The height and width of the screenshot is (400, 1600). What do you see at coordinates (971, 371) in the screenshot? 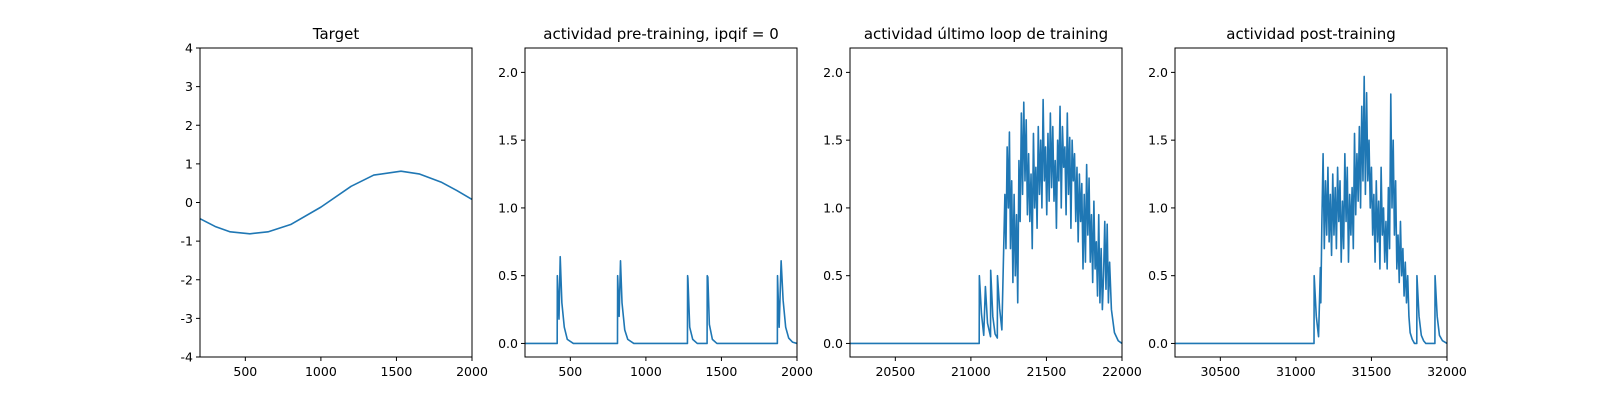
I see `x-tick-label: 21000` at bounding box center [971, 371].